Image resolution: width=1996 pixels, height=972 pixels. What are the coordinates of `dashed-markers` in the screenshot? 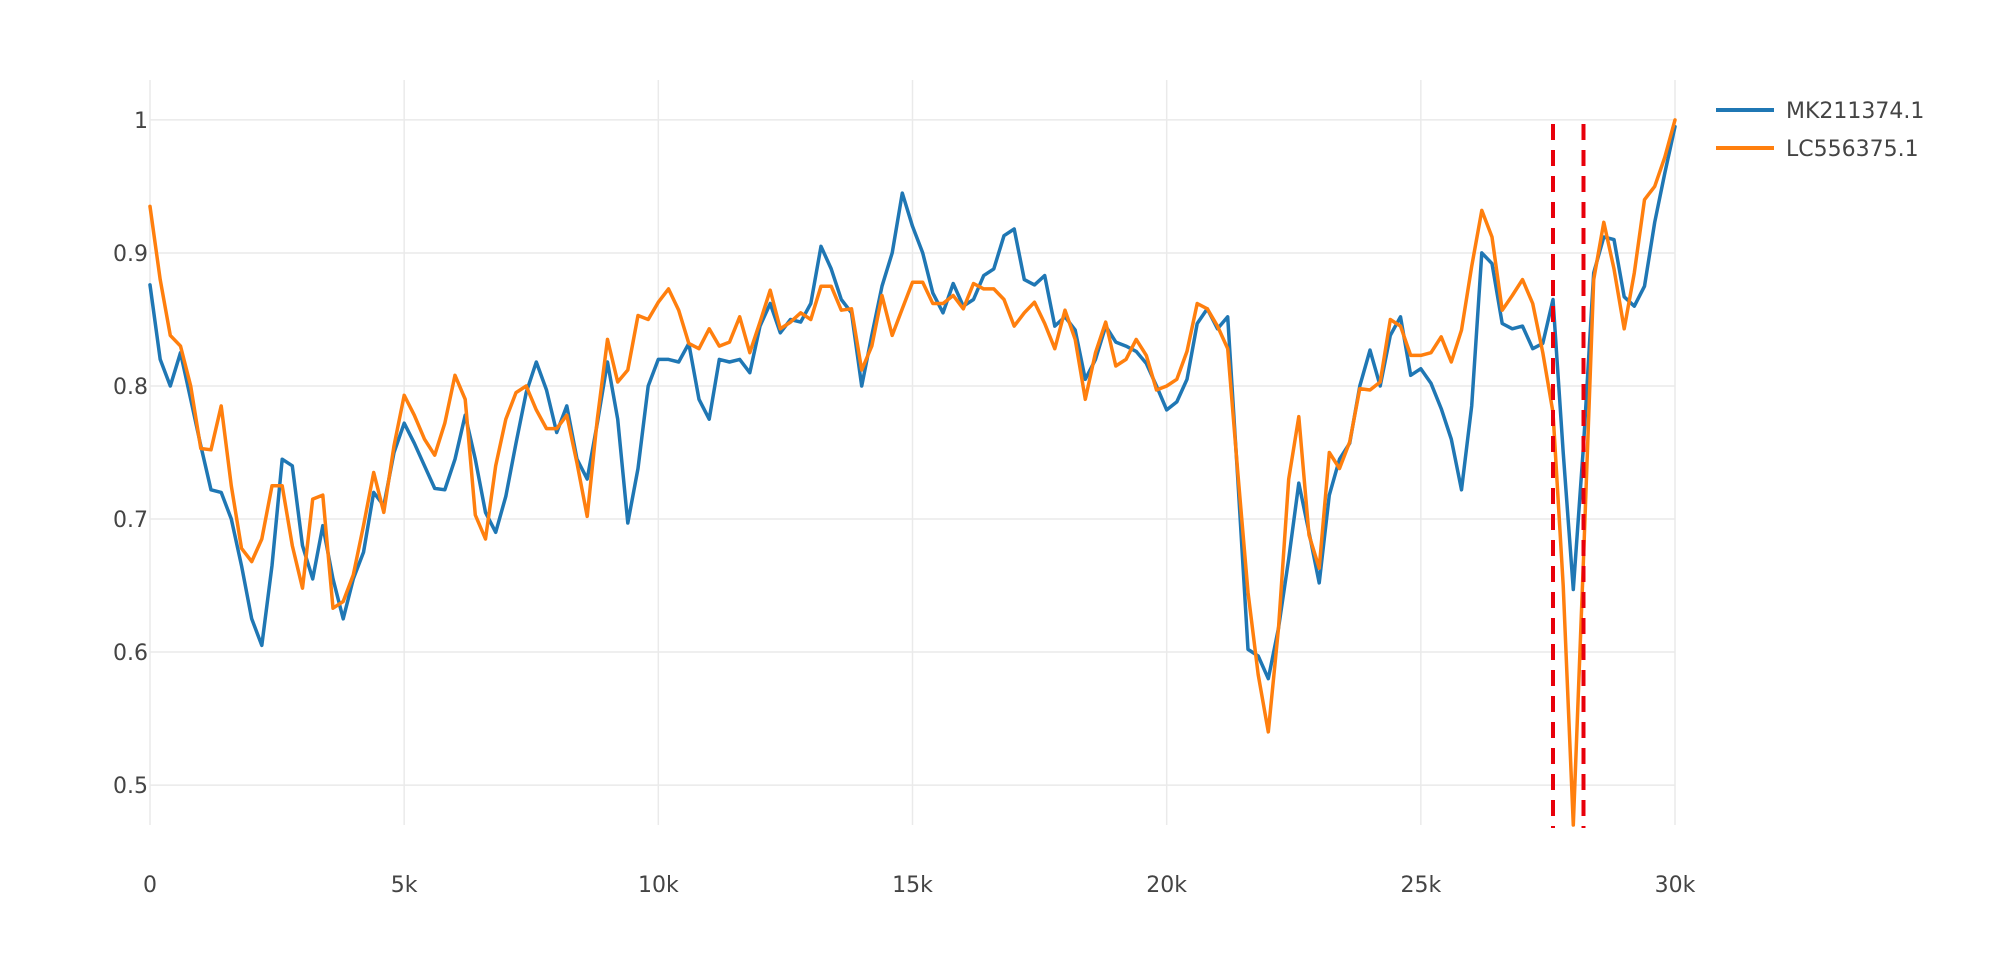 It's located at (1568, 476).